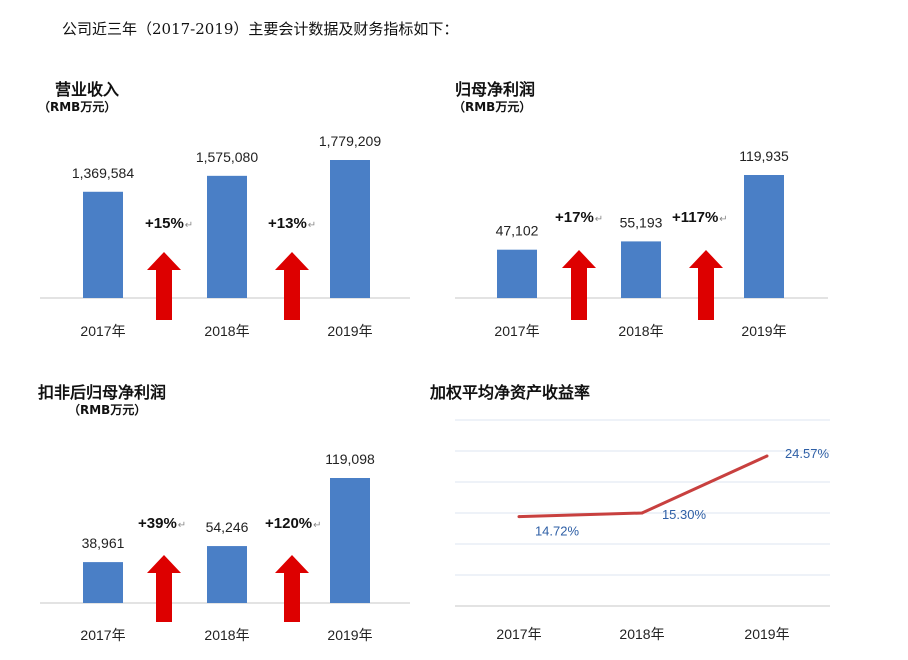  What do you see at coordinates (766, 634) in the screenshot?
I see `roe-tick-label-3: 2019年` at bounding box center [766, 634].